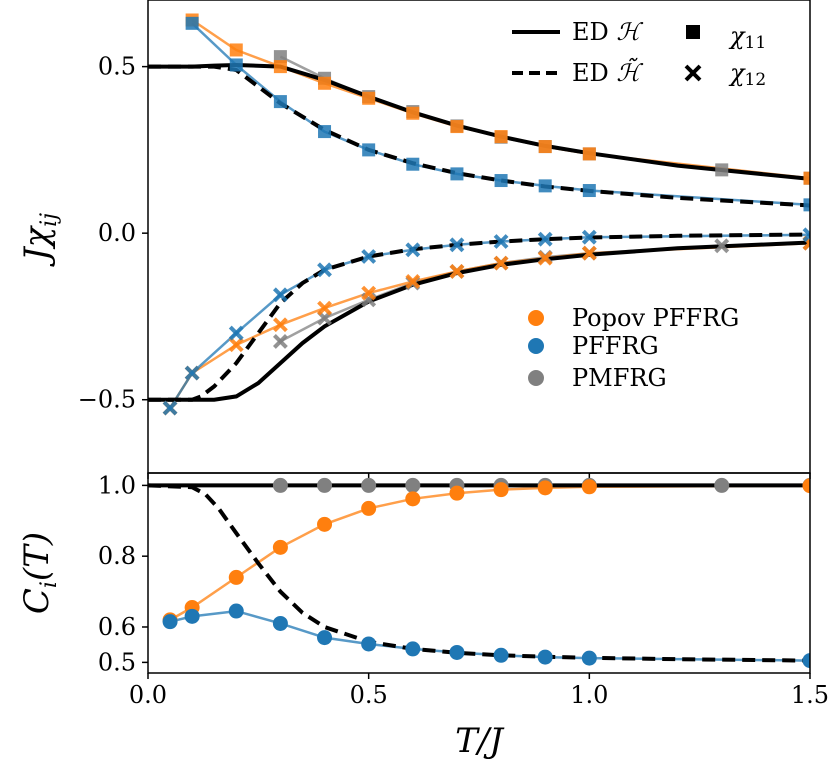  Describe the element at coordinates (39, 240) in the screenshot. I see `susceptibility-y-label: Jχij` at that location.